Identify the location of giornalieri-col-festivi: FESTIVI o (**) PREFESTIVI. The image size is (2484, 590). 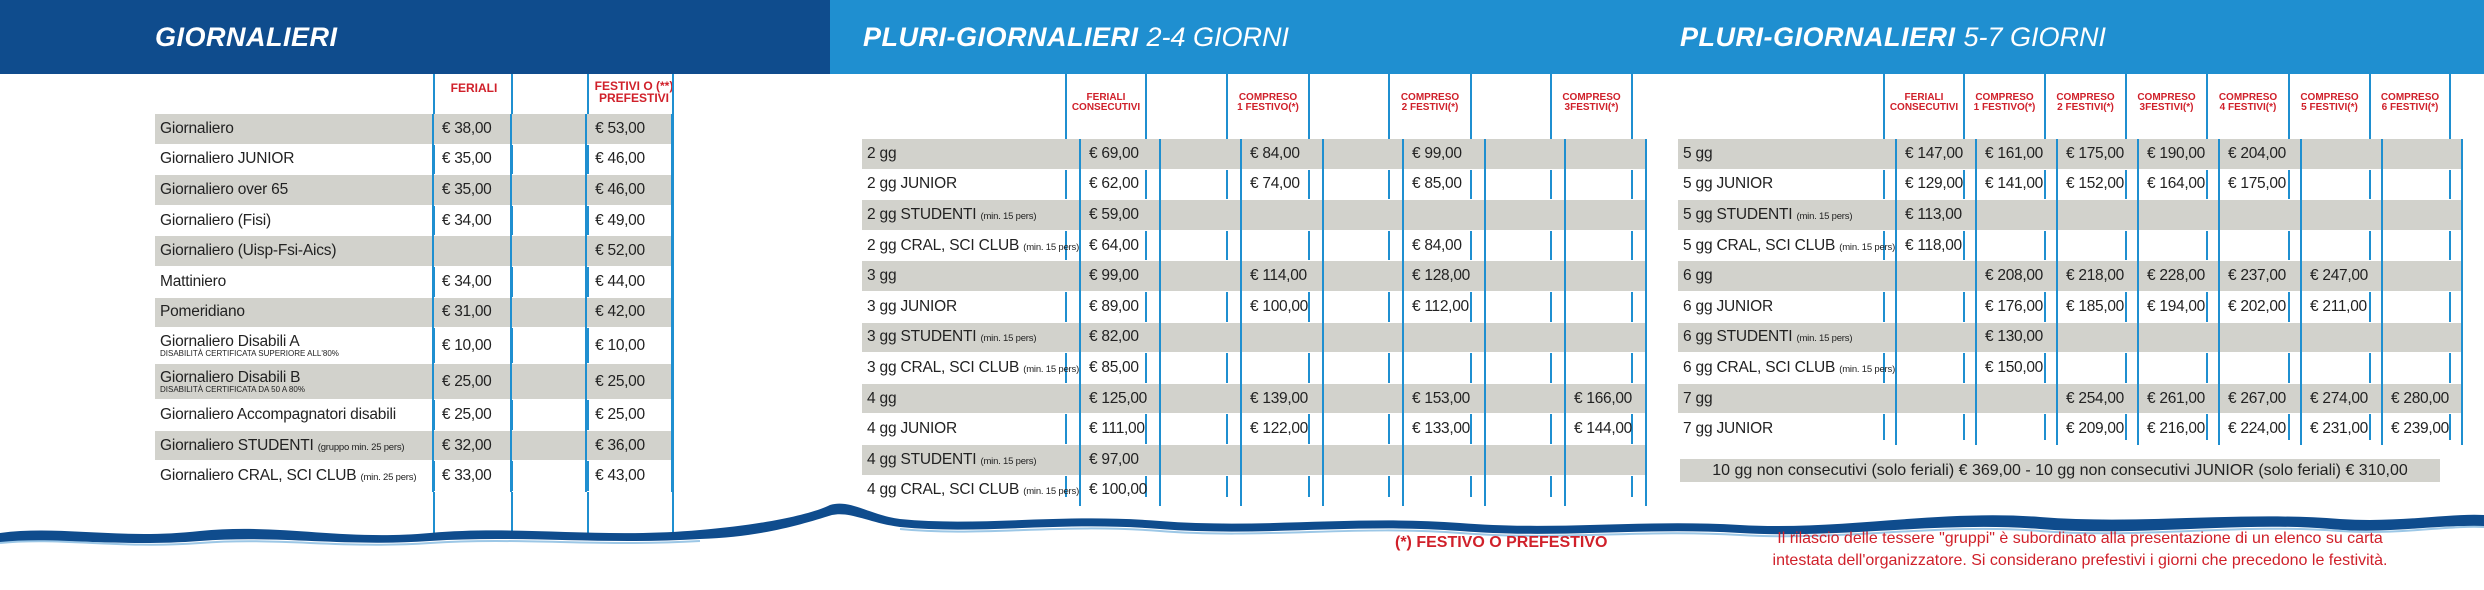
(634, 92).